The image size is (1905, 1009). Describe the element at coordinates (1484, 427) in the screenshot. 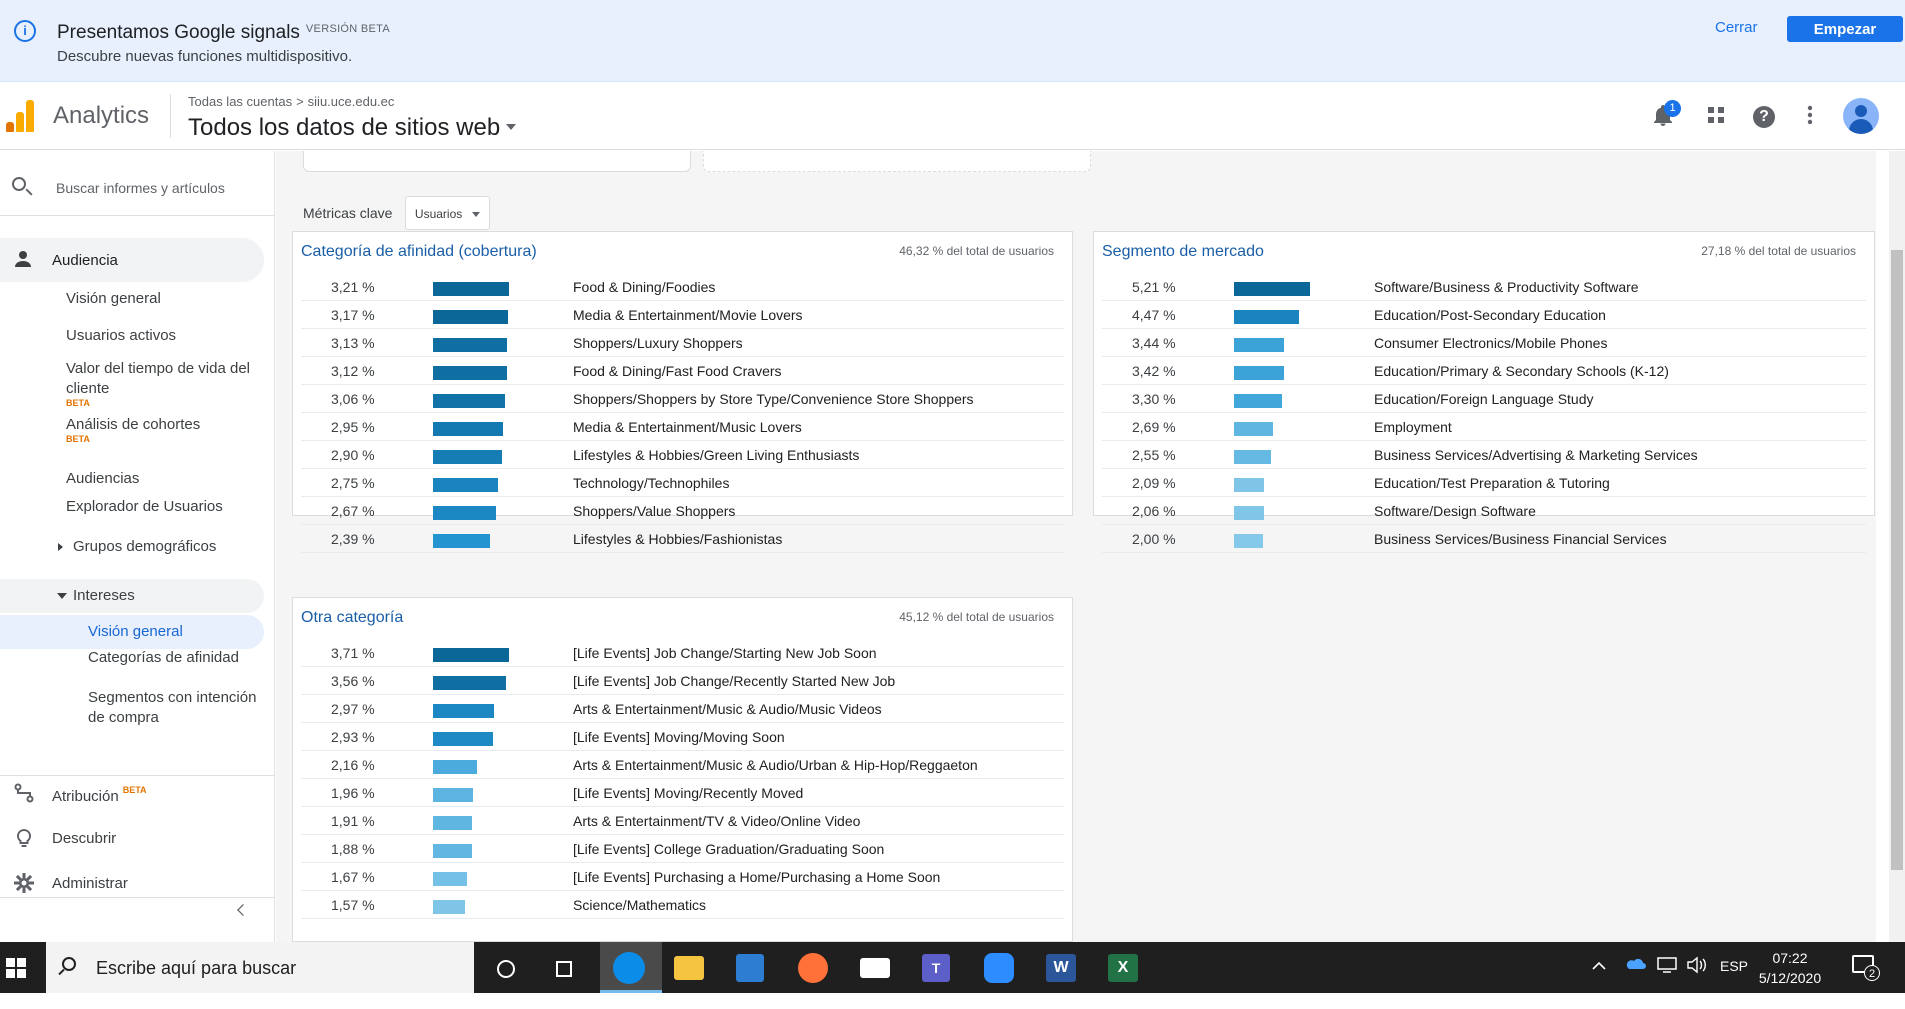

I see `table-row: 2,69 % Employment` at that location.